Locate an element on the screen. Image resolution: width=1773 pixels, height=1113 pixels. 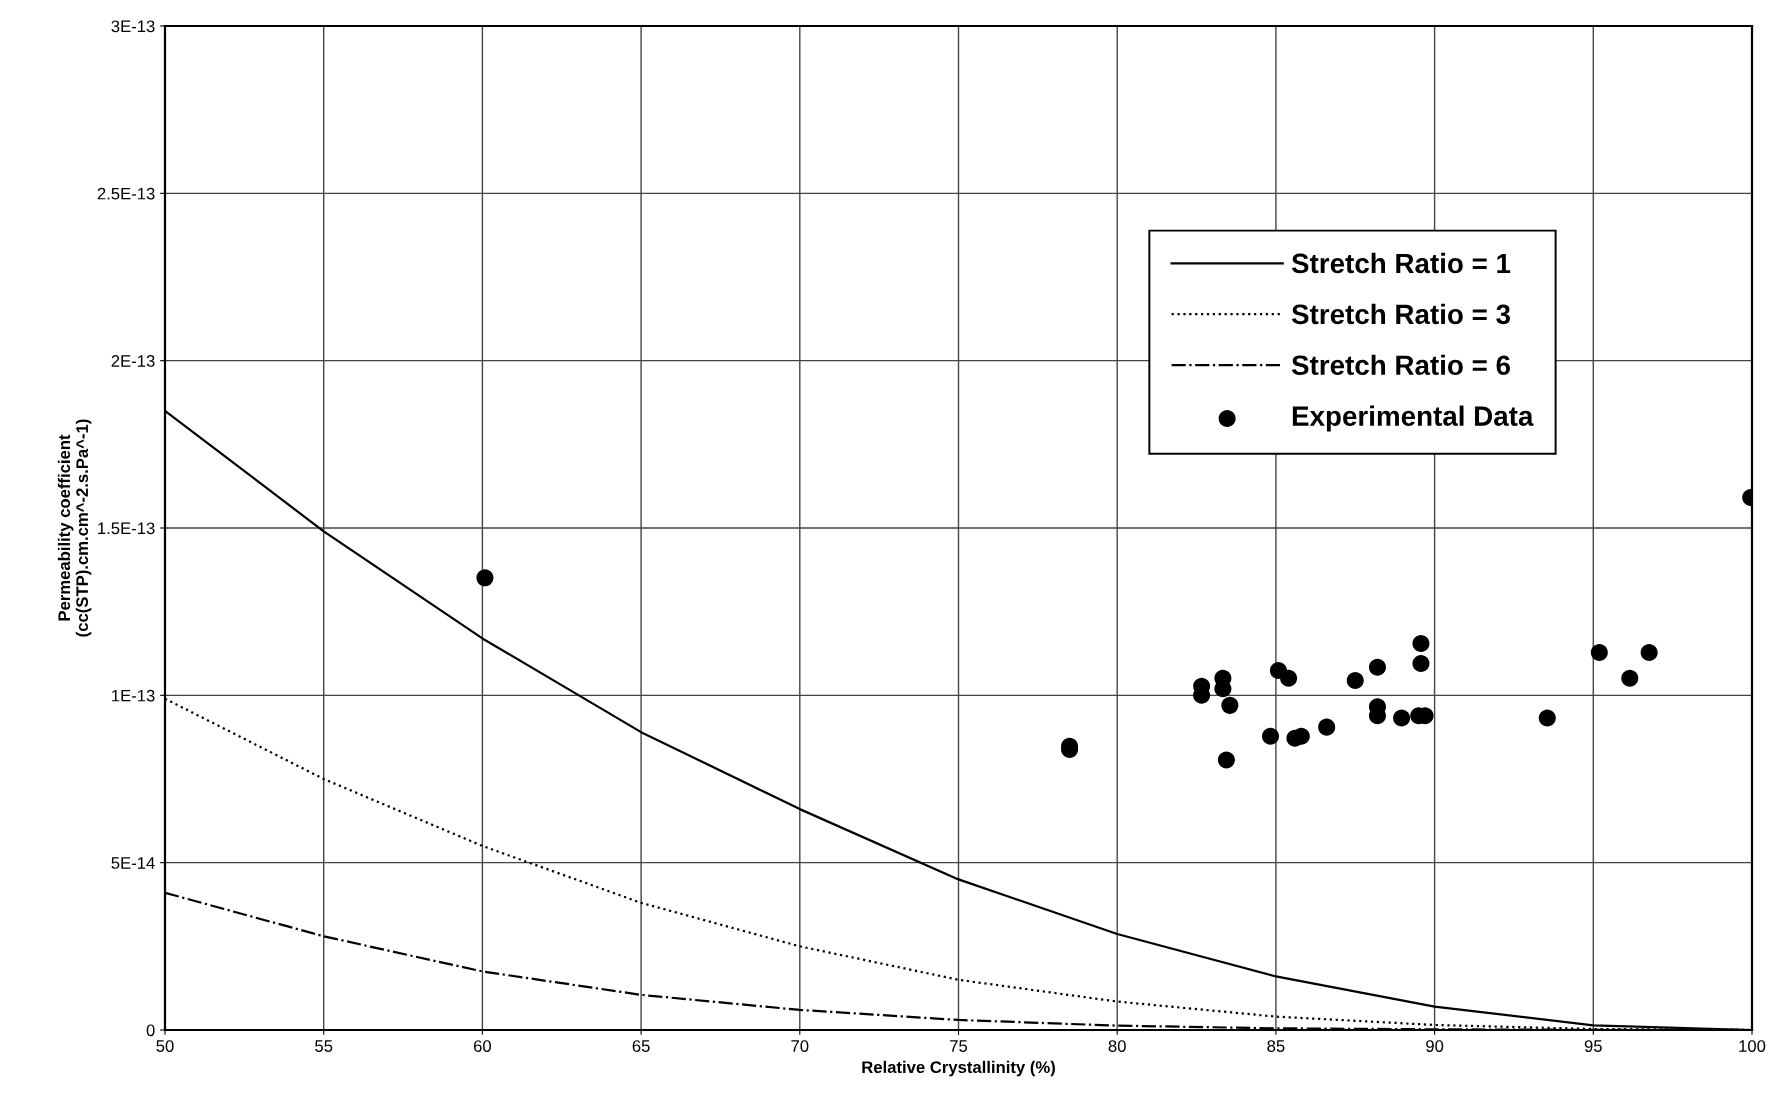
x-tick-label: 55 is located at coordinates (324, 1046).